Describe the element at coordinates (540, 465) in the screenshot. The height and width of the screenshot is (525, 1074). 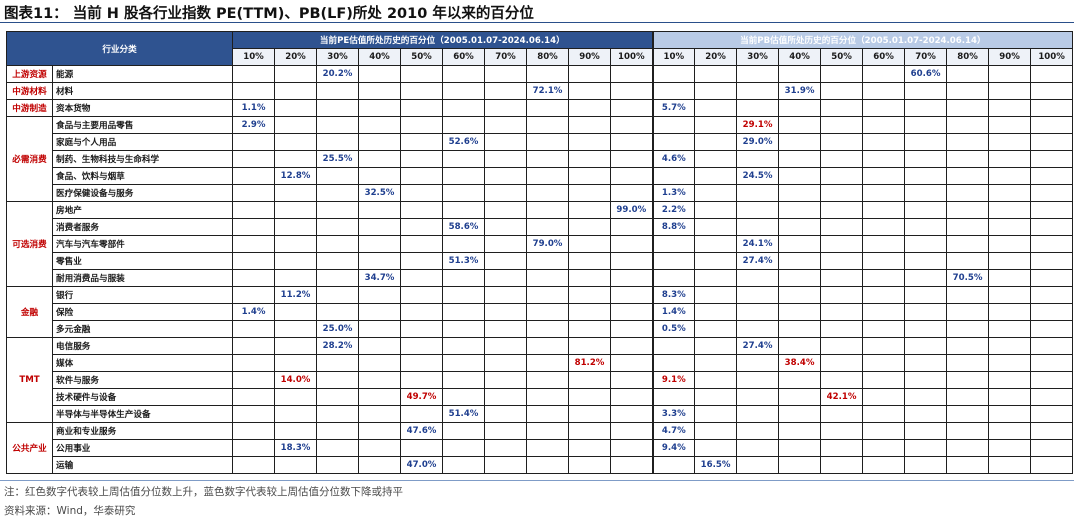
I see `table-row: 运输 47.0% 16.5%` at that location.